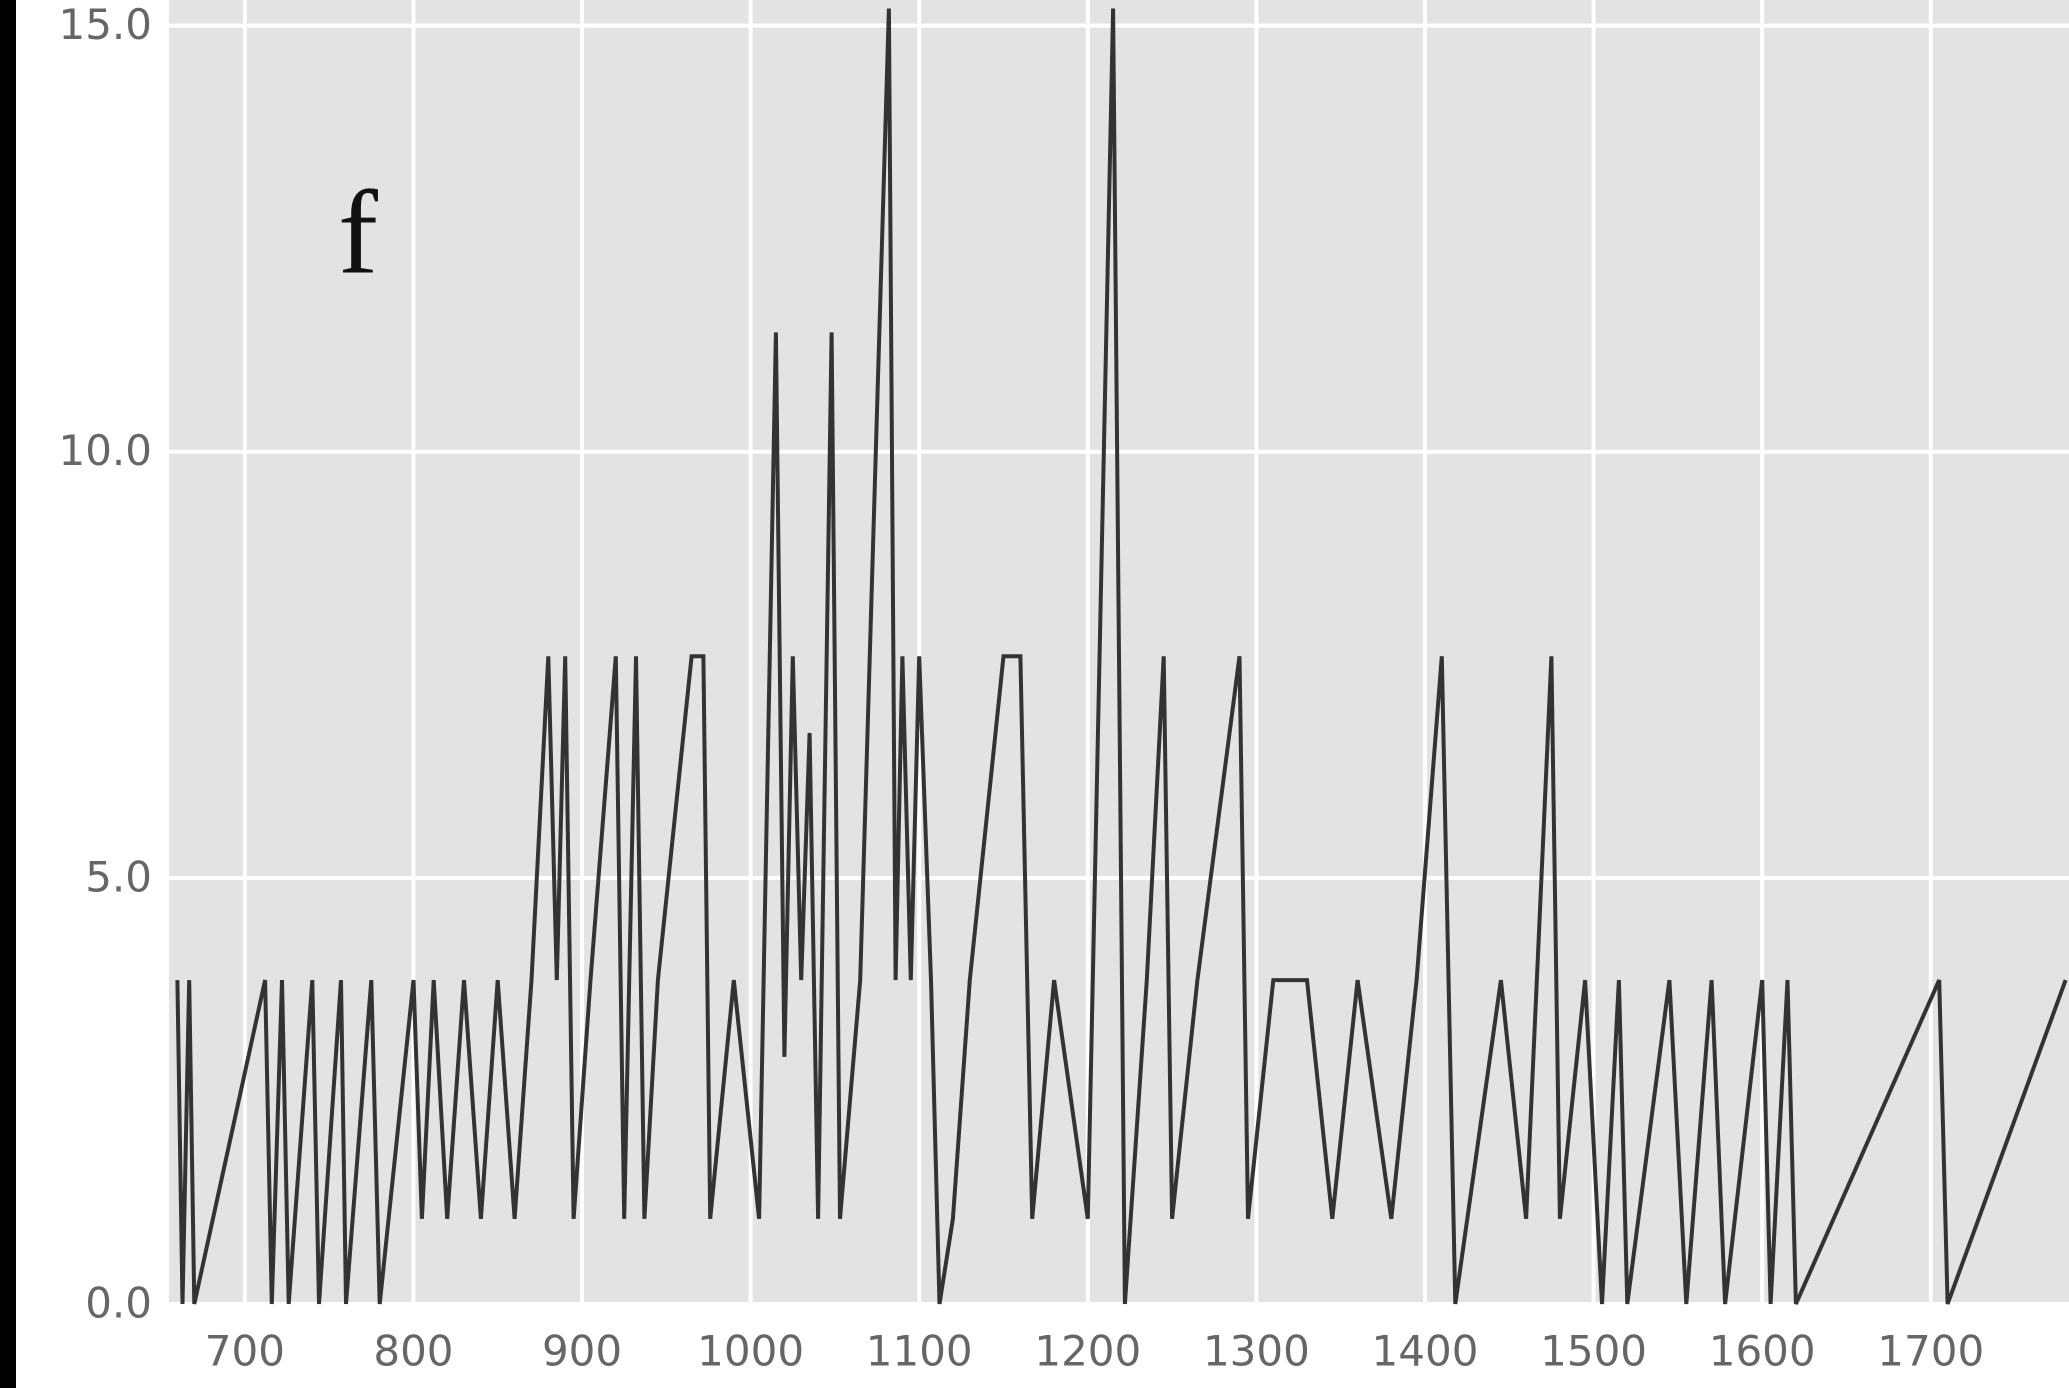 The image size is (2069, 1388). What do you see at coordinates (413, 1351) in the screenshot?
I see `x-tick-label: 800` at bounding box center [413, 1351].